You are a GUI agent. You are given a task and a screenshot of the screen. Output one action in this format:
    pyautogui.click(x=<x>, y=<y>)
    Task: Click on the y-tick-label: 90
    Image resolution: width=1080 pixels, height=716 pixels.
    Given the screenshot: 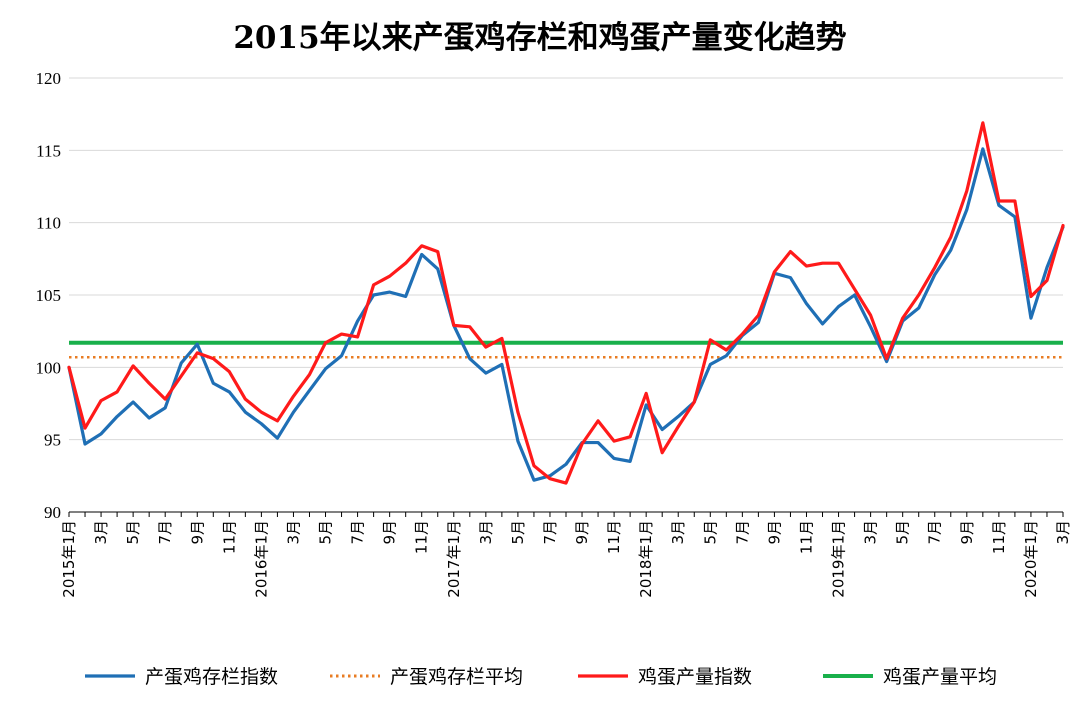 What is the action you would take?
    pyautogui.click(x=52, y=512)
    